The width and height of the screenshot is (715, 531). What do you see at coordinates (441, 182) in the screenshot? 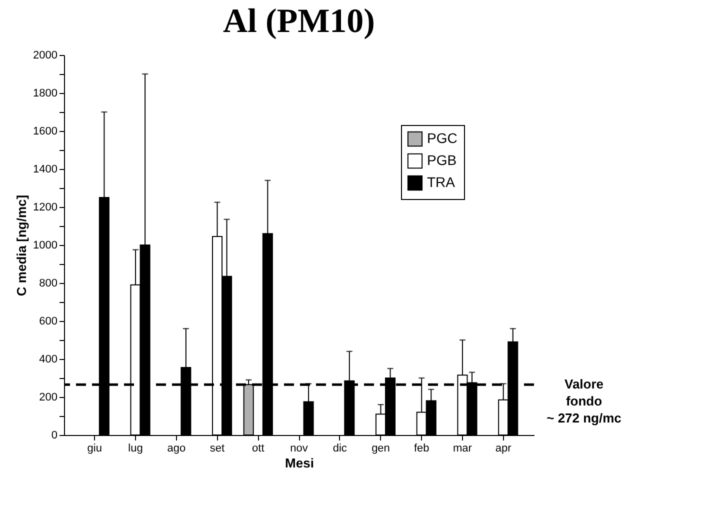
I see `legend-label: TRA` at bounding box center [441, 182].